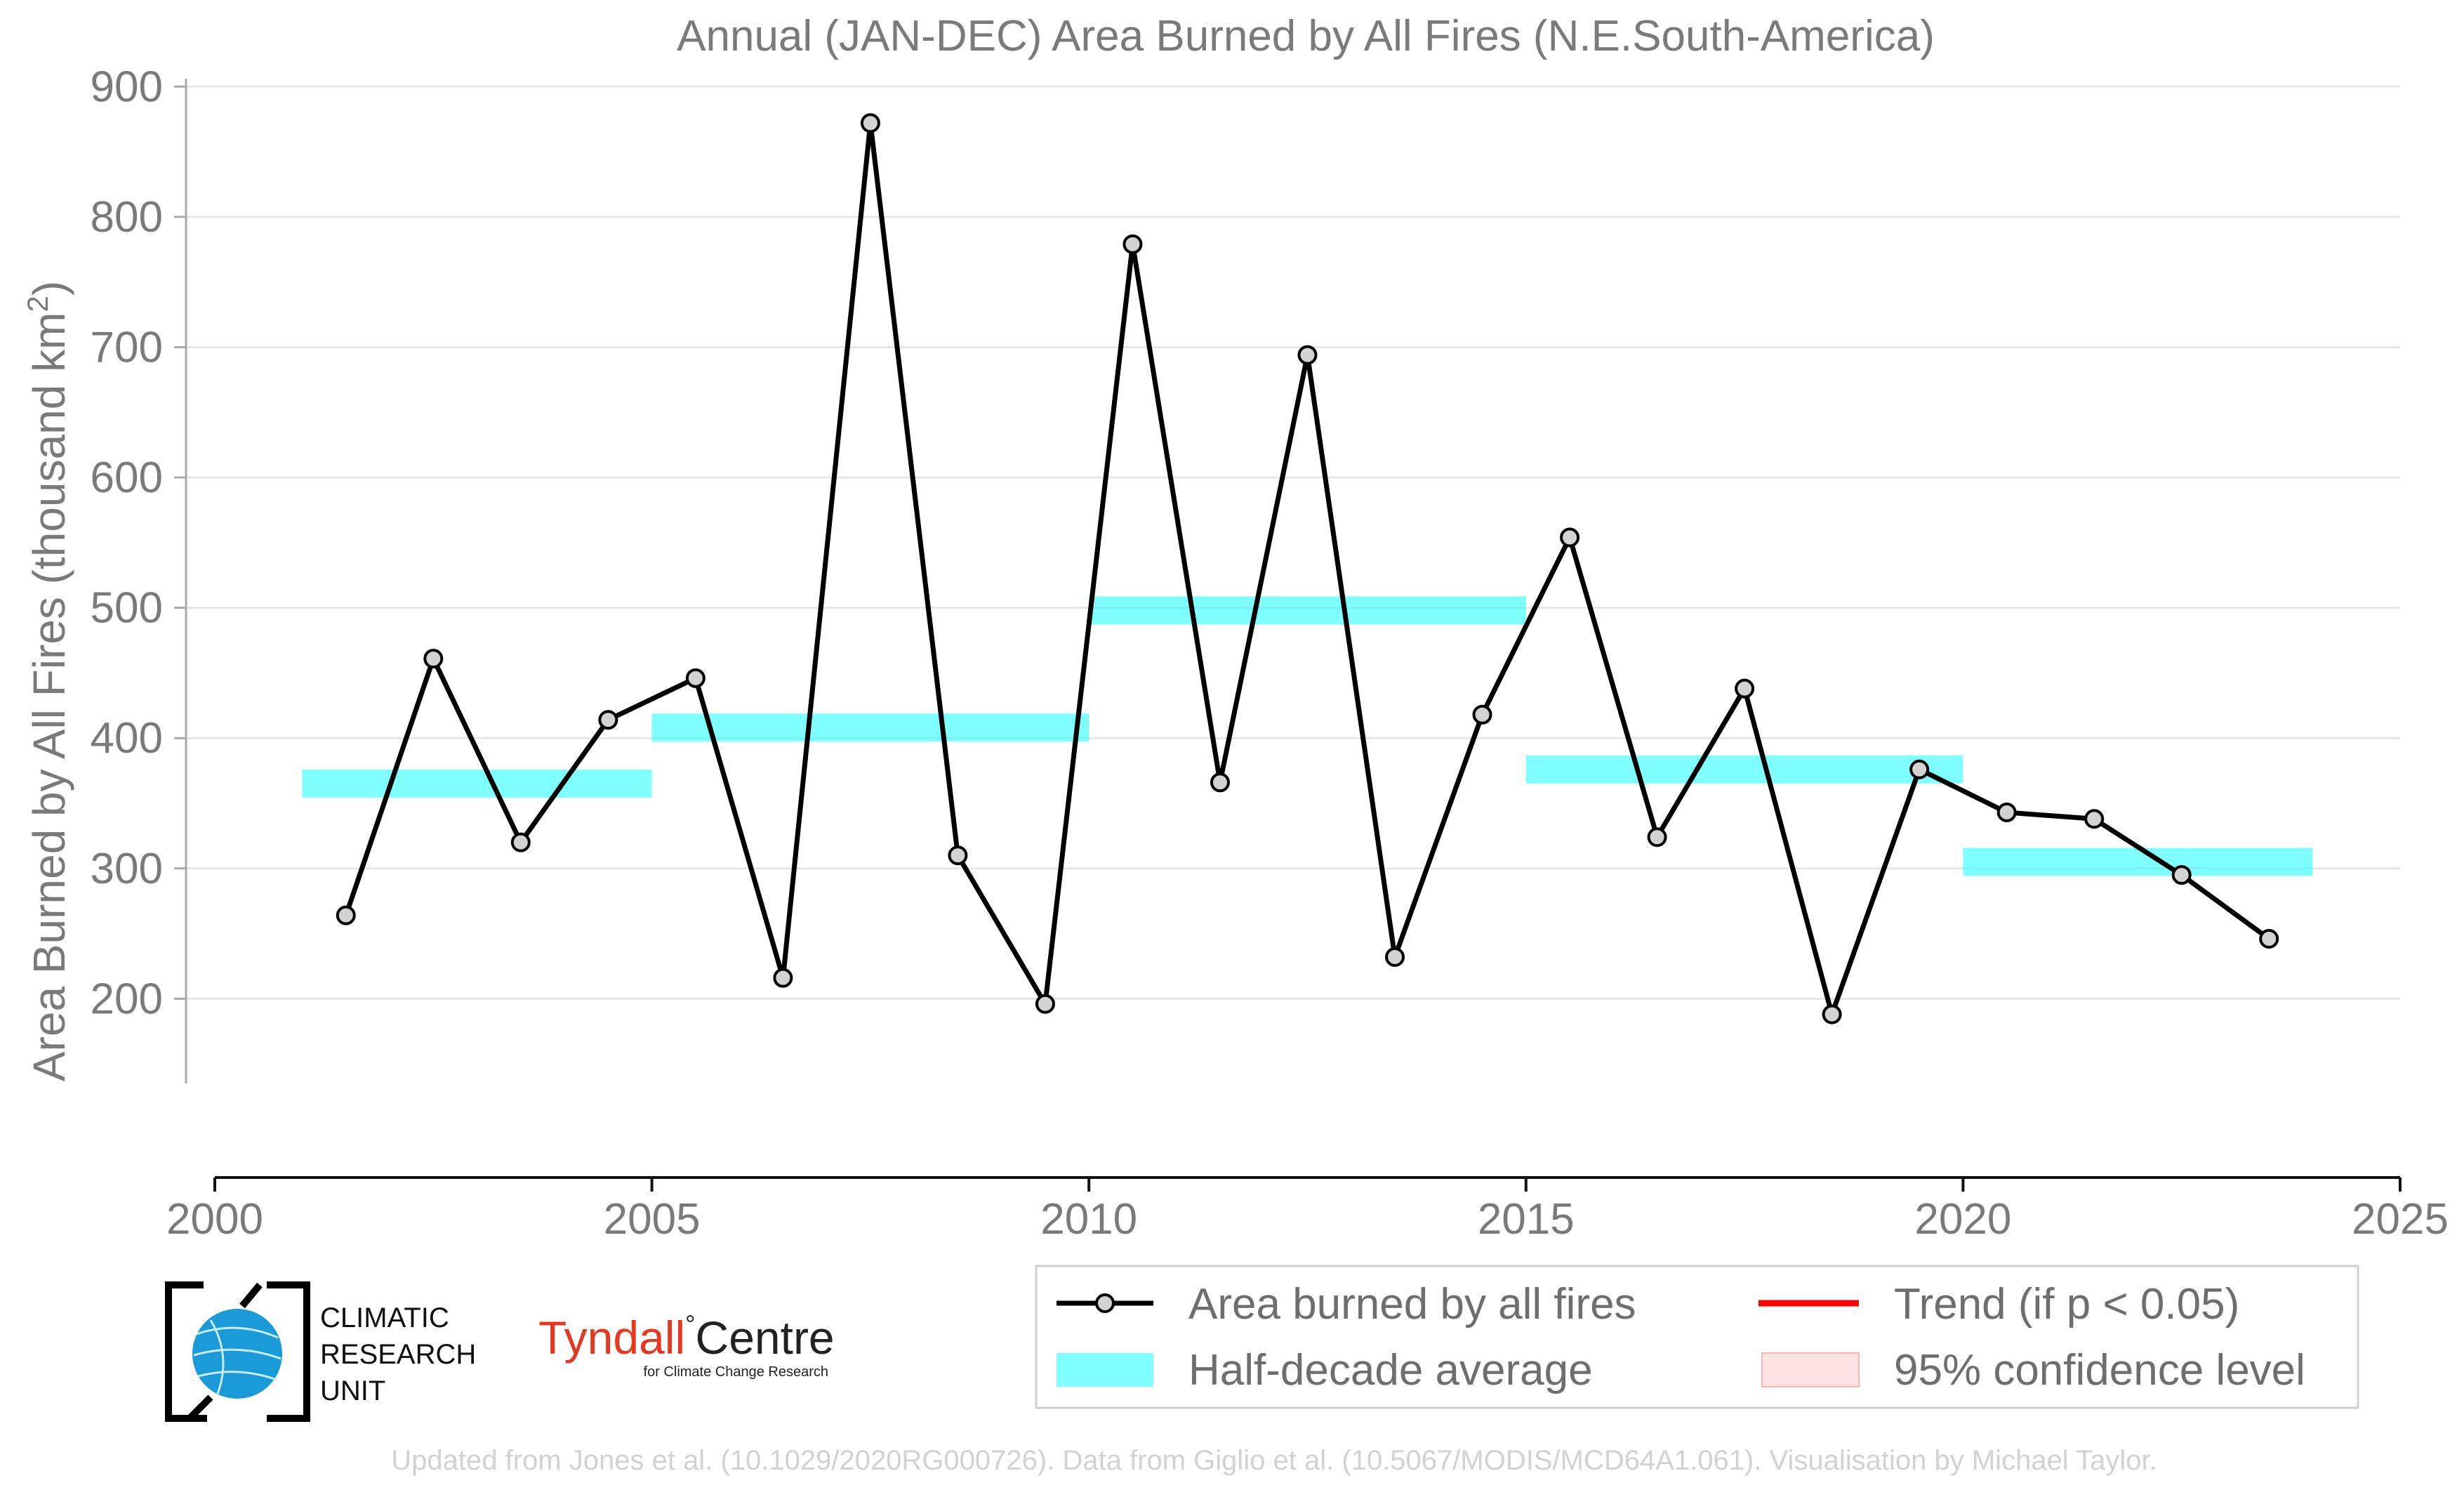 The width and height of the screenshot is (2464, 1497). Describe the element at coordinates (127, 86) in the screenshot. I see `y-tick-label-900: 900` at that location.